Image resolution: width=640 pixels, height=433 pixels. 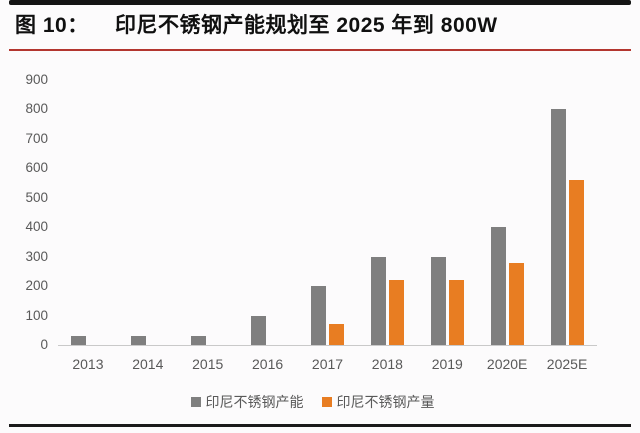 What do you see at coordinates (52, 25) in the screenshot?
I see `figure-label: 图 10：` at bounding box center [52, 25].